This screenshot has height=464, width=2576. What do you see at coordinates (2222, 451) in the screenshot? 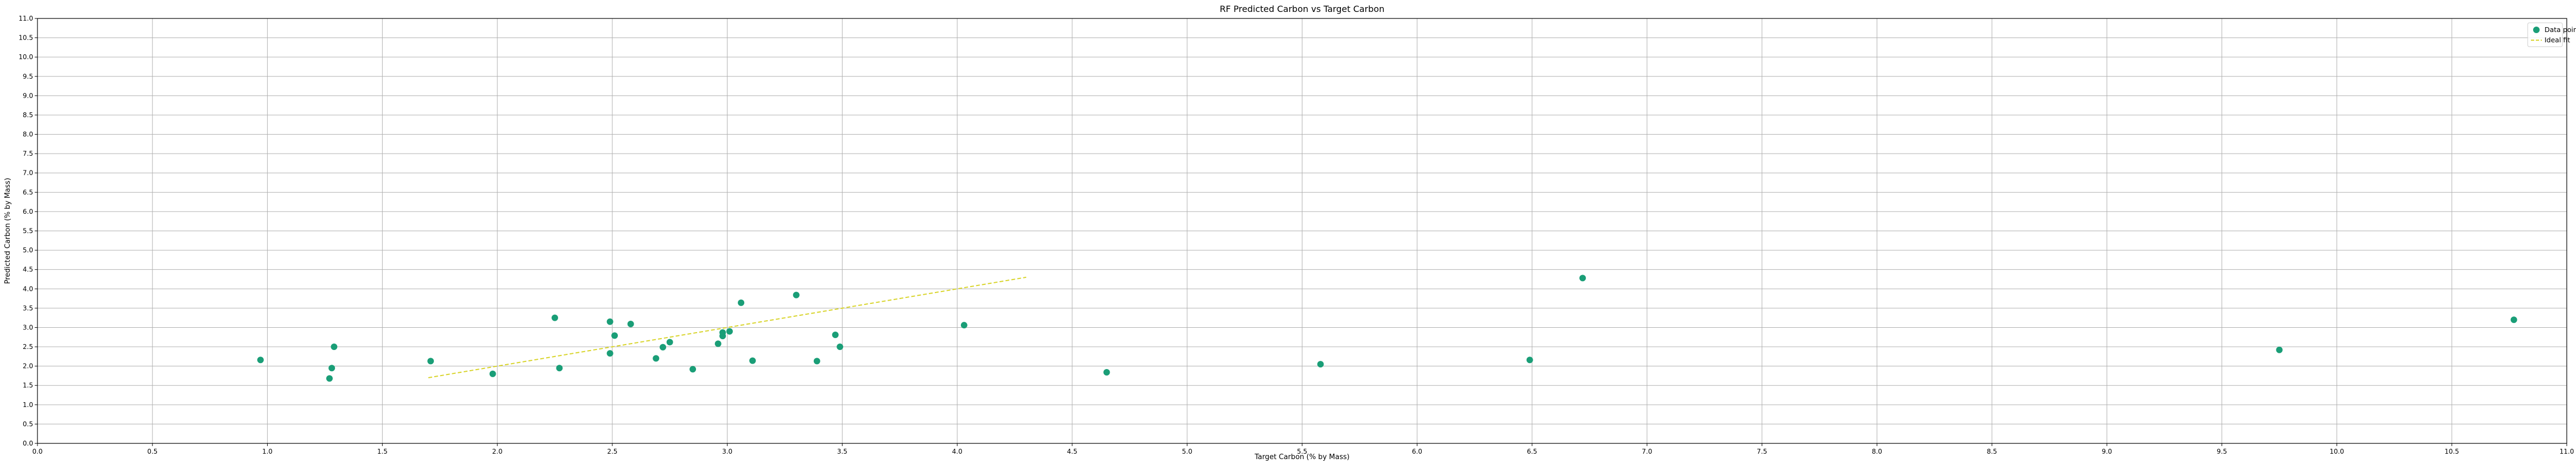
I see `x-tick-label: 9.5` at bounding box center [2222, 451].